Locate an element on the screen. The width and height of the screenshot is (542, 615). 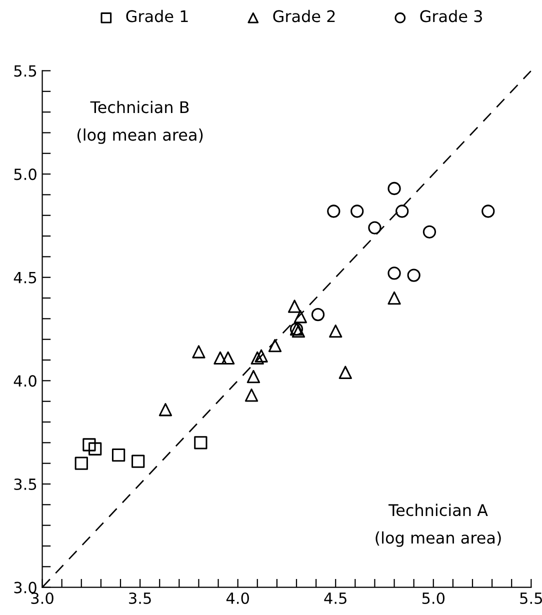
y-tick-label: 3.0 is located at coordinates (25, 588).